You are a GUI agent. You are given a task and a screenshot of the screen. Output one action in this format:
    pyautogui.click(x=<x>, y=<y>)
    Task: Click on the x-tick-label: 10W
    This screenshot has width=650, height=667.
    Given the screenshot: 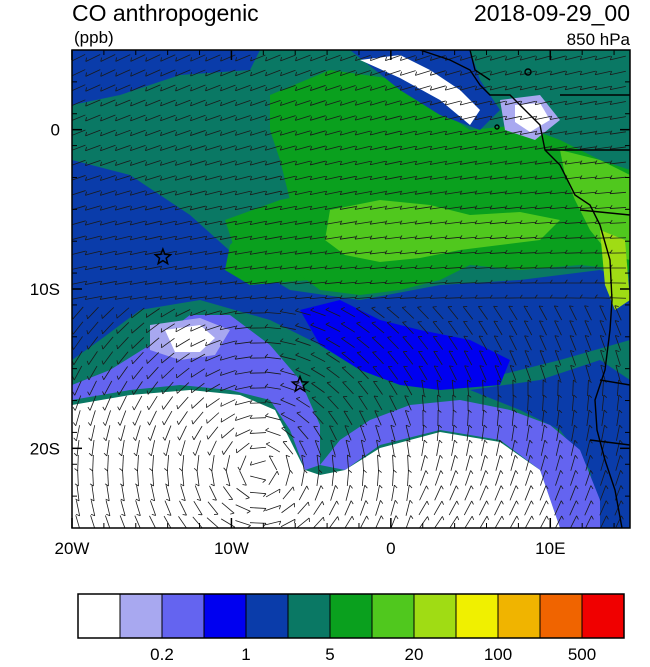 What is the action you would take?
    pyautogui.click(x=231, y=548)
    